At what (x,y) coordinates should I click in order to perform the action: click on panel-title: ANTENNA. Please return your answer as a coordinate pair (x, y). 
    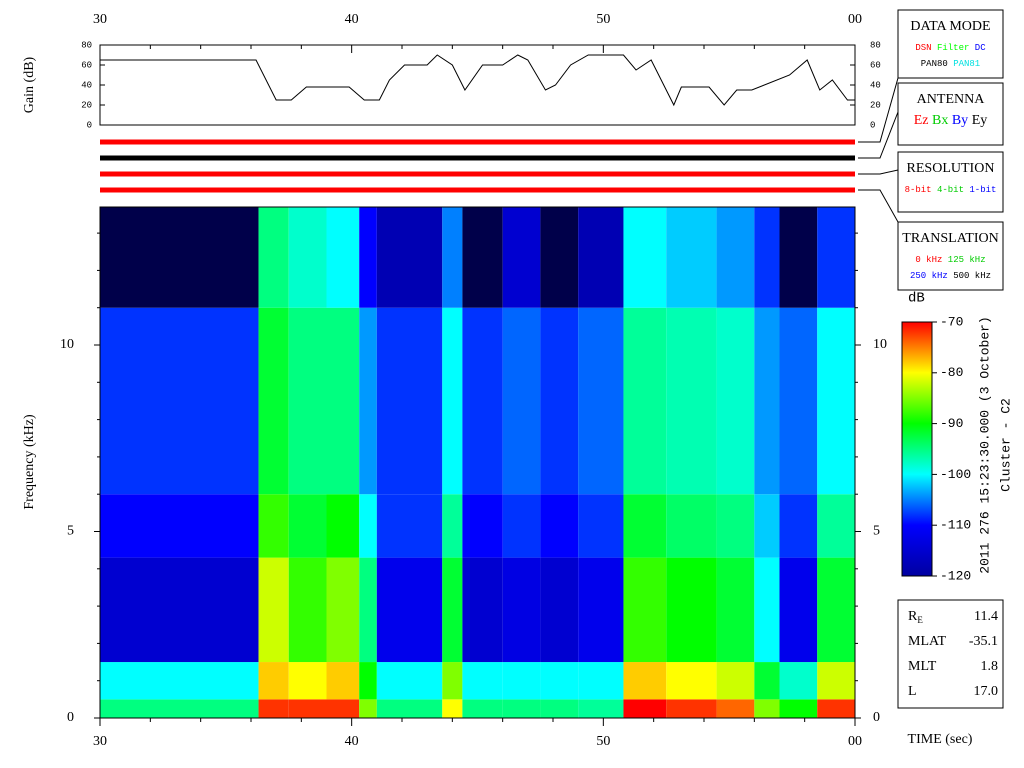
    Looking at the image, I should click on (951, 99).